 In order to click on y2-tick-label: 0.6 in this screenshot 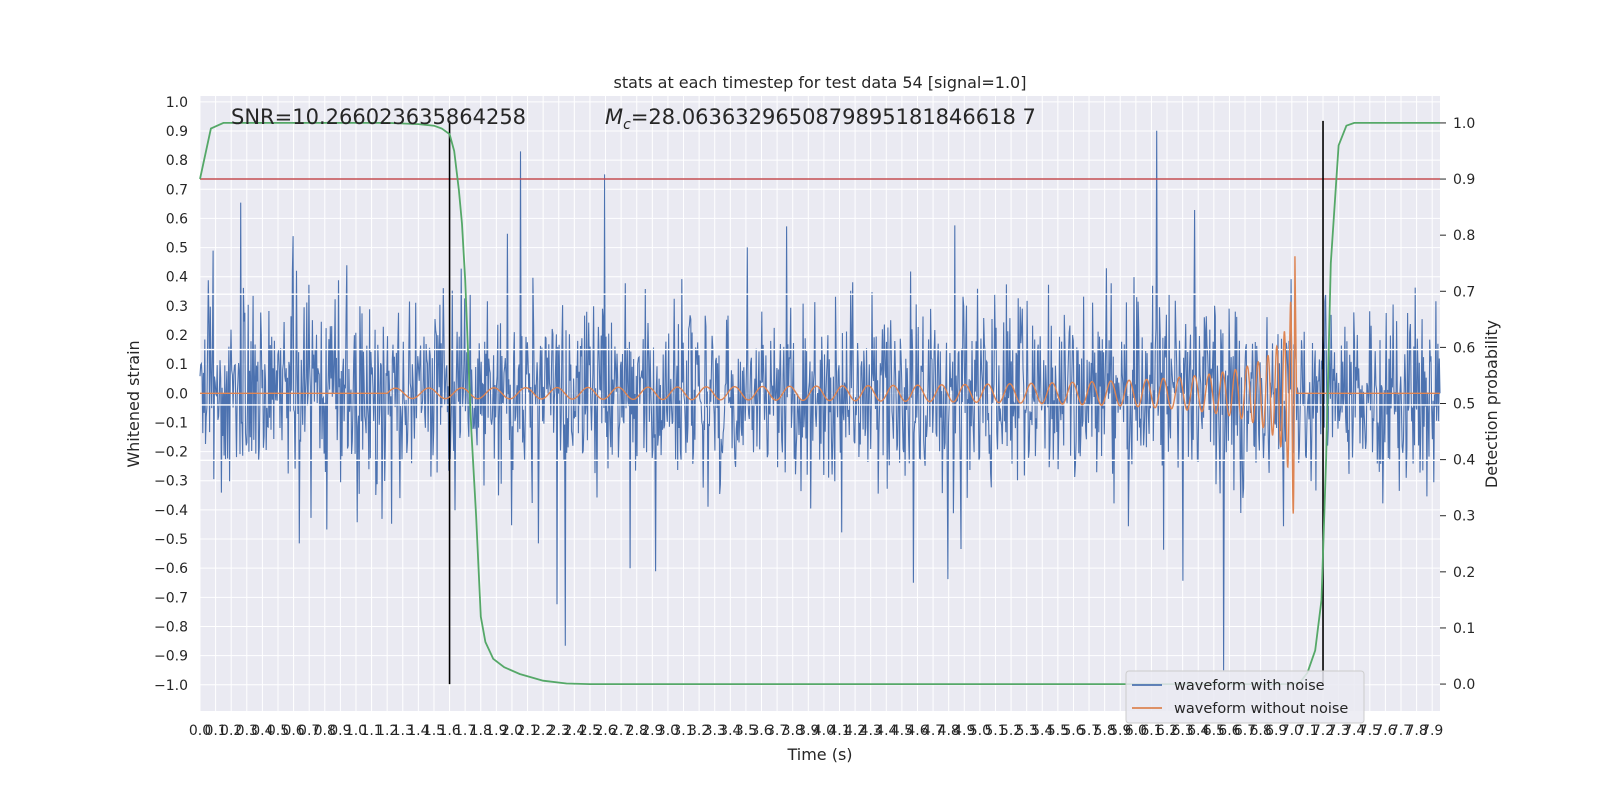, I will do `click(1464, 348)`.